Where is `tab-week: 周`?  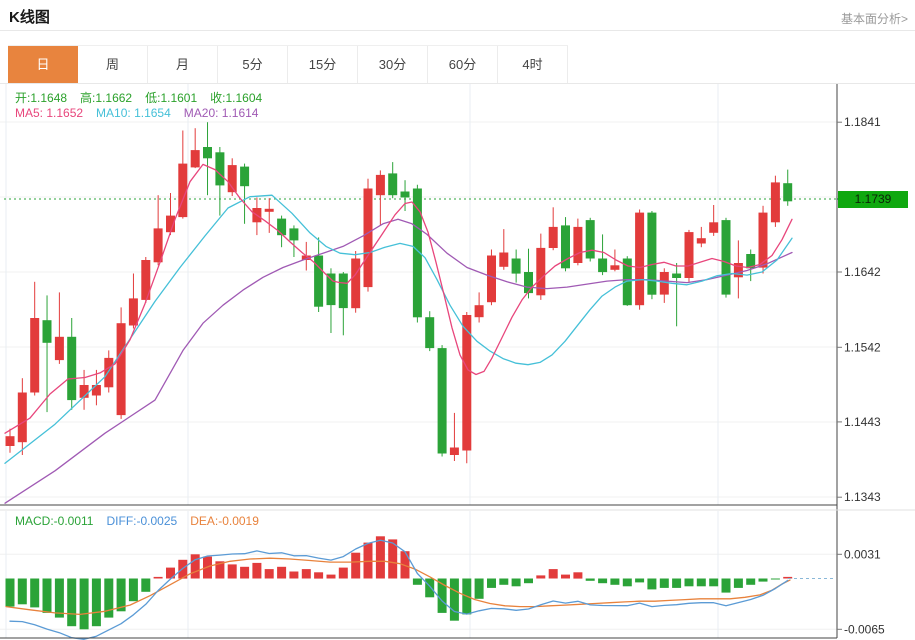 tab-week: 周 is located at coordinates (113, 65).